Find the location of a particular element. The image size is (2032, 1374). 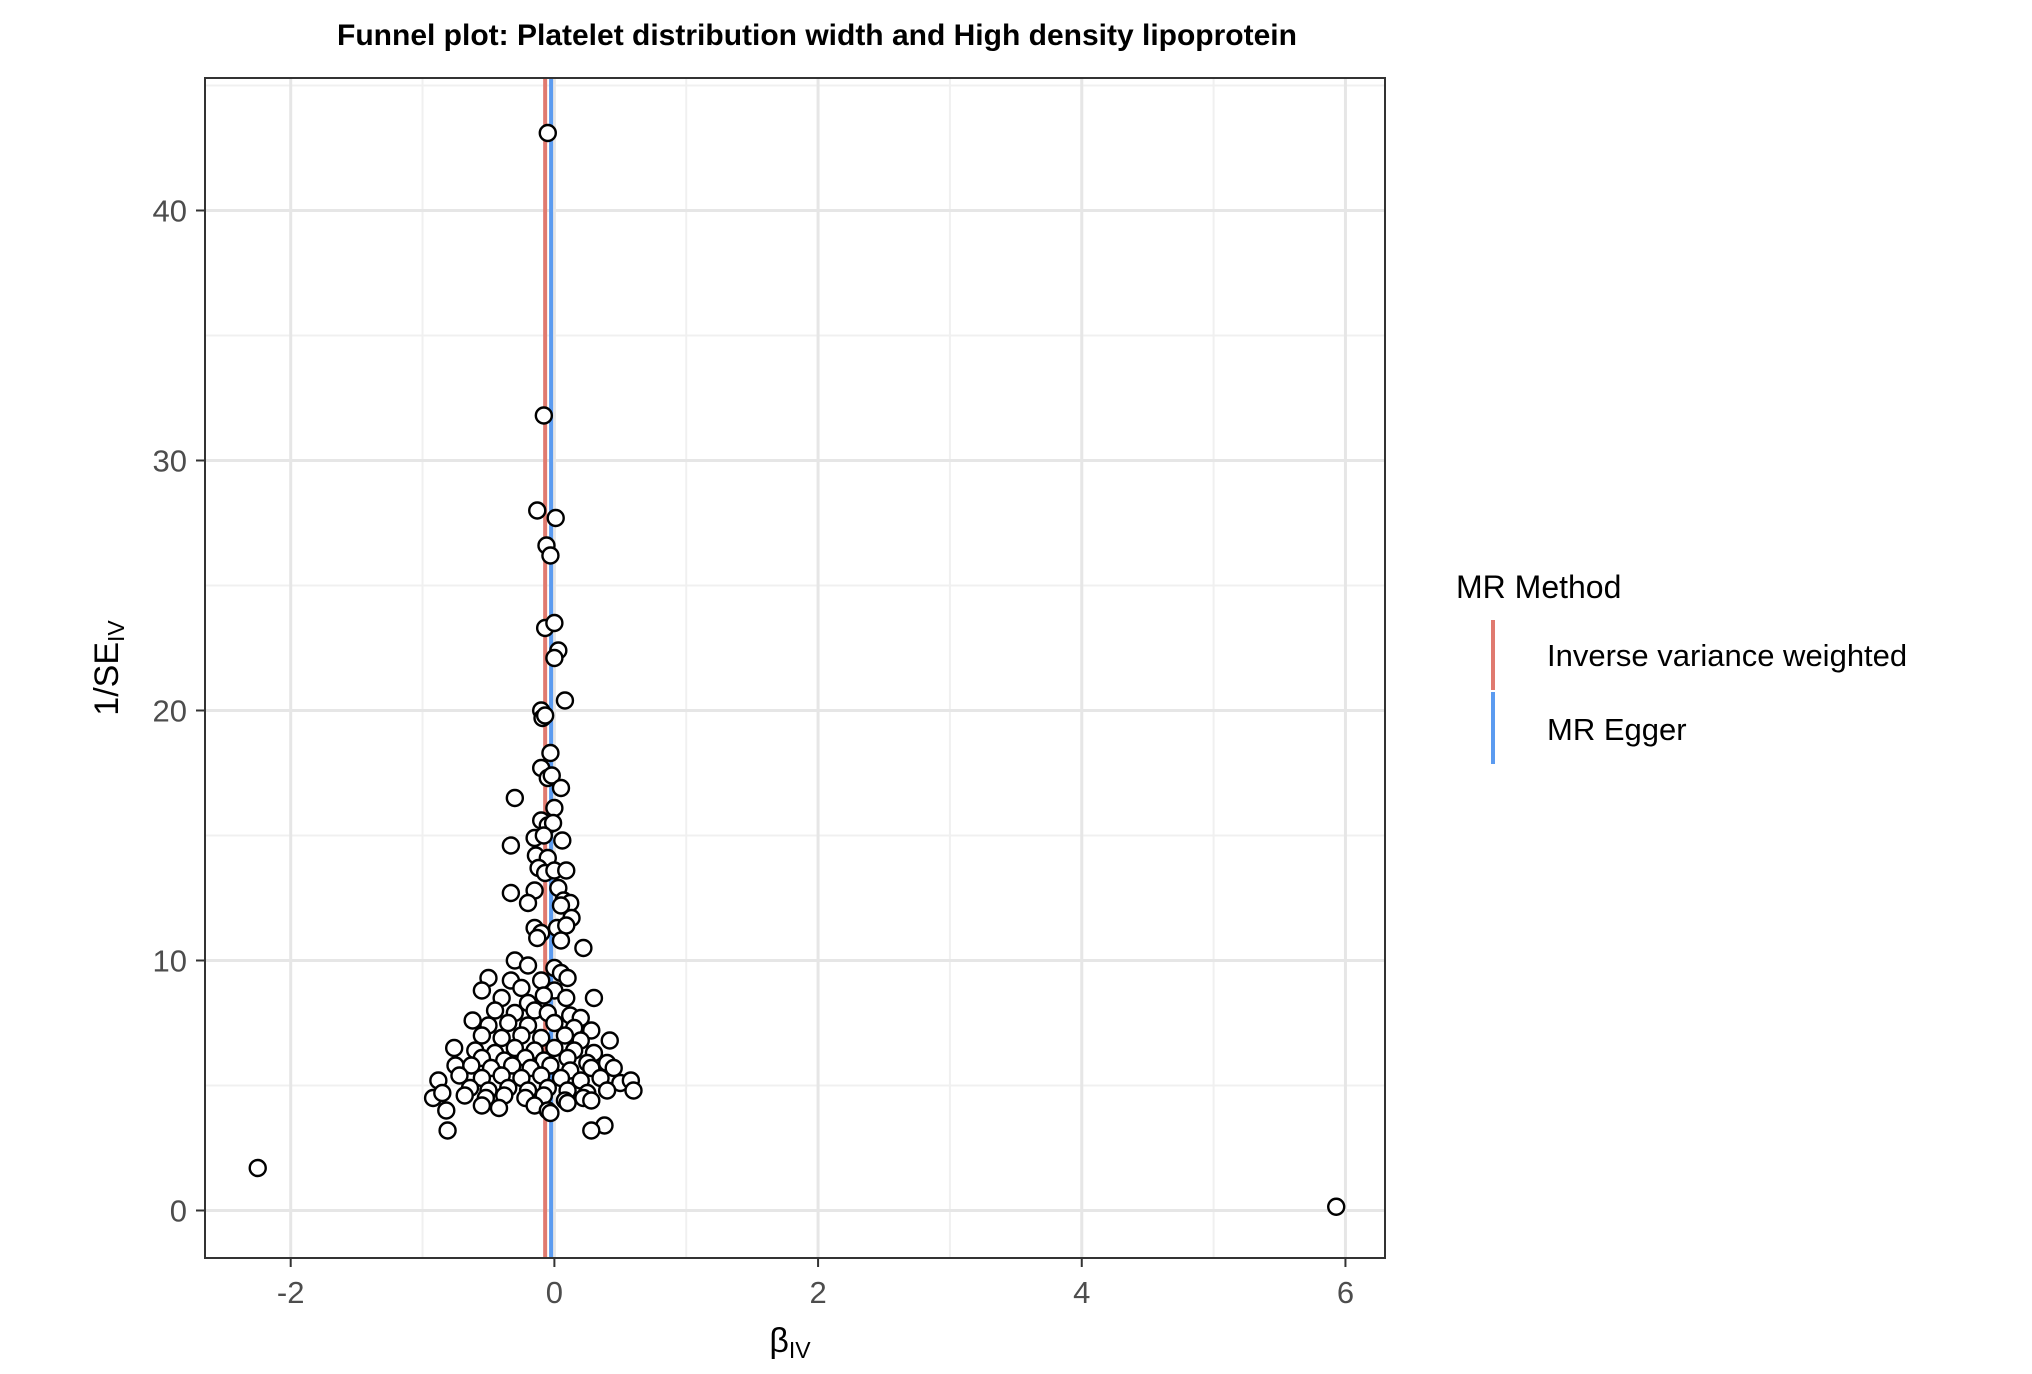

y-tick-label: 10 is located at coordinates (170, 961).